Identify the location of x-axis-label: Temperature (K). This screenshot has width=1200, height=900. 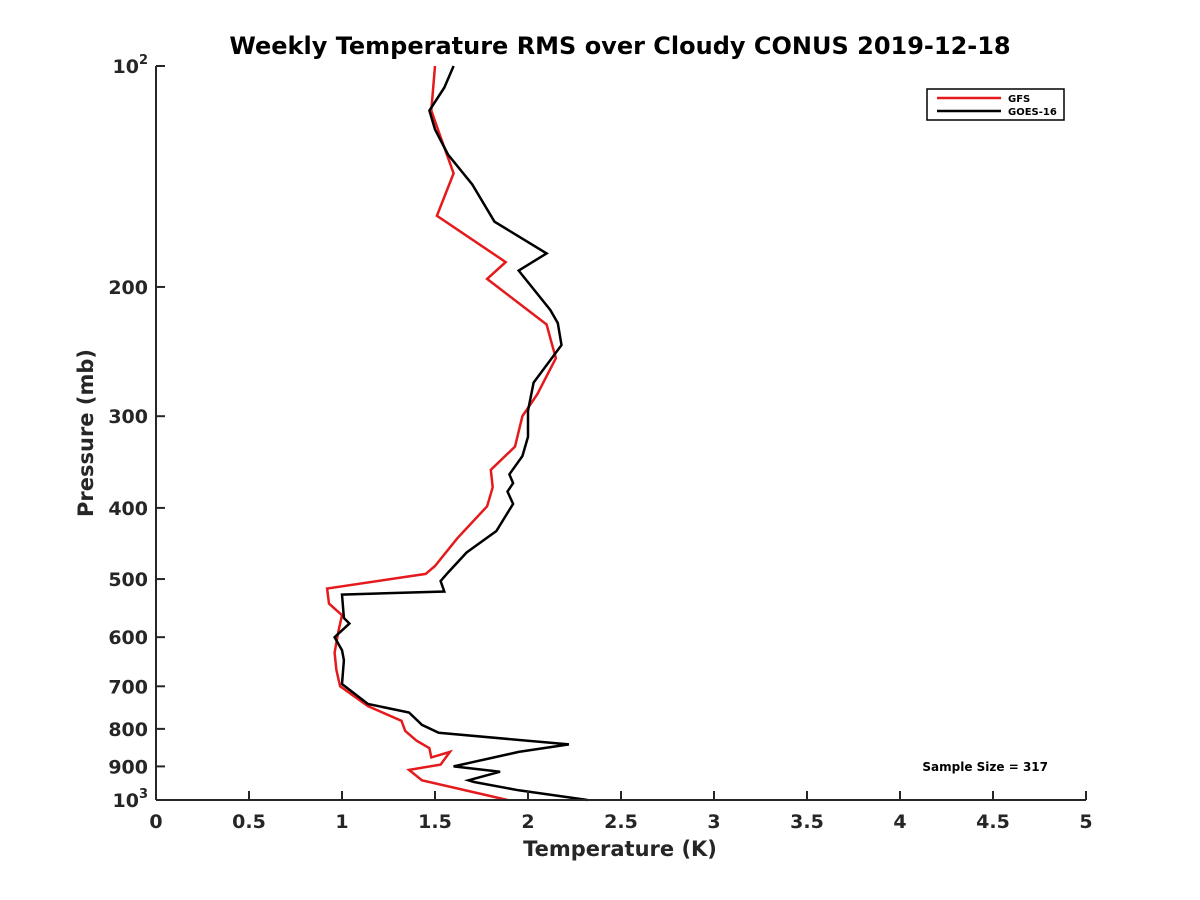
(620, 849).